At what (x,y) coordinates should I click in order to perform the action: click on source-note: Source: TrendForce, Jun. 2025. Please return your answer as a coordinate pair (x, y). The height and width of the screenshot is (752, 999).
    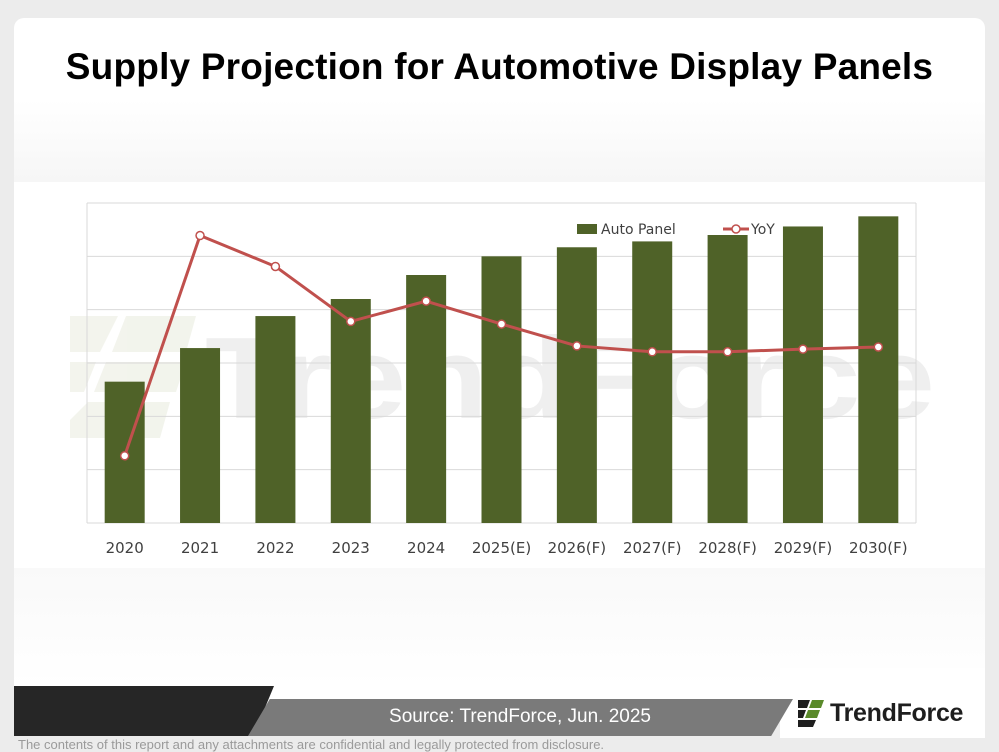
    Looking at the image, I should click on (520, 716).